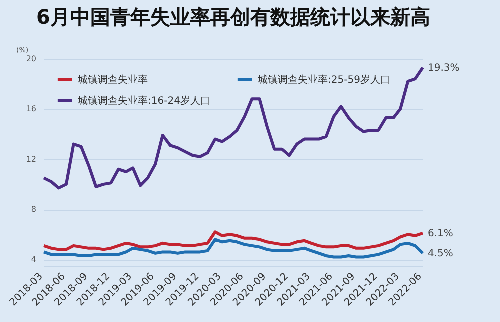 The width and height of the screenshot is (500, 322). Describe the element at coordinates (31, 159) in the screenshot. I see `y-tick-label: 12` at that location.